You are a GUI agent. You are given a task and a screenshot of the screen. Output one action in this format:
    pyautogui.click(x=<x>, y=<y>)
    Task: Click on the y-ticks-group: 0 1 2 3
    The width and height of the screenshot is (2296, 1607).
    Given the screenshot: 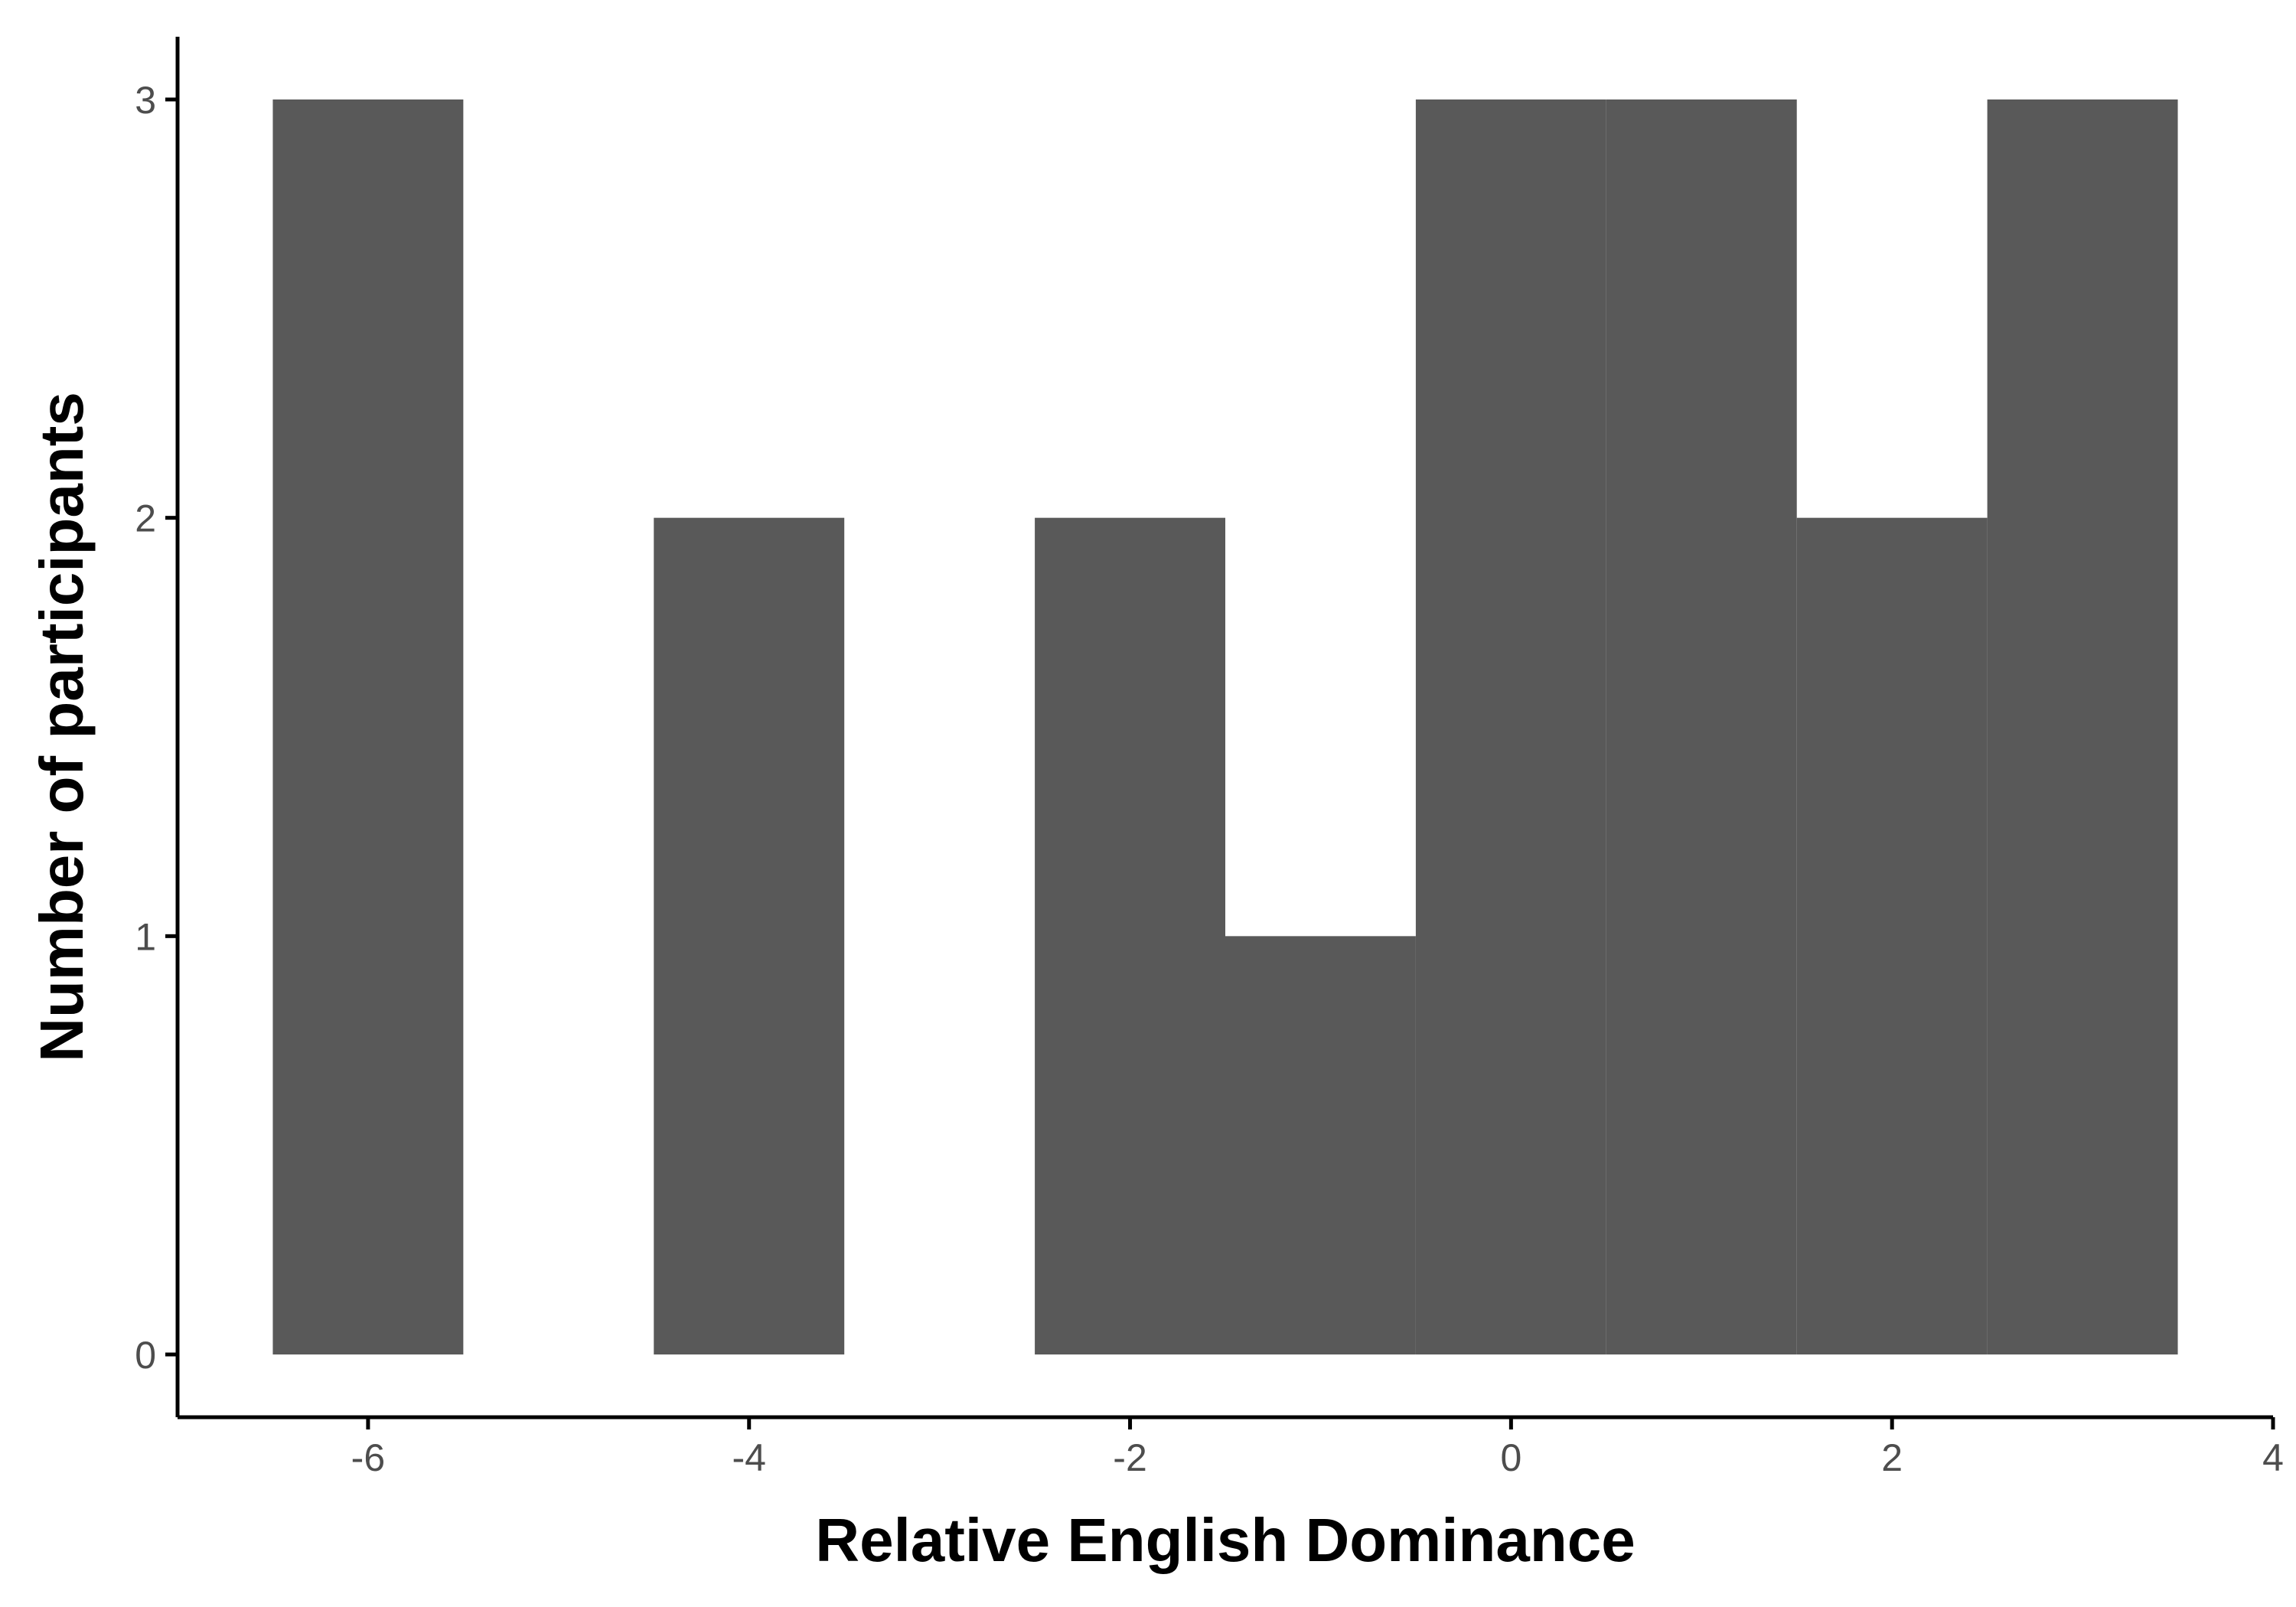 What is the action you would take?
    pyautogui.click(x=156, y=728)
    